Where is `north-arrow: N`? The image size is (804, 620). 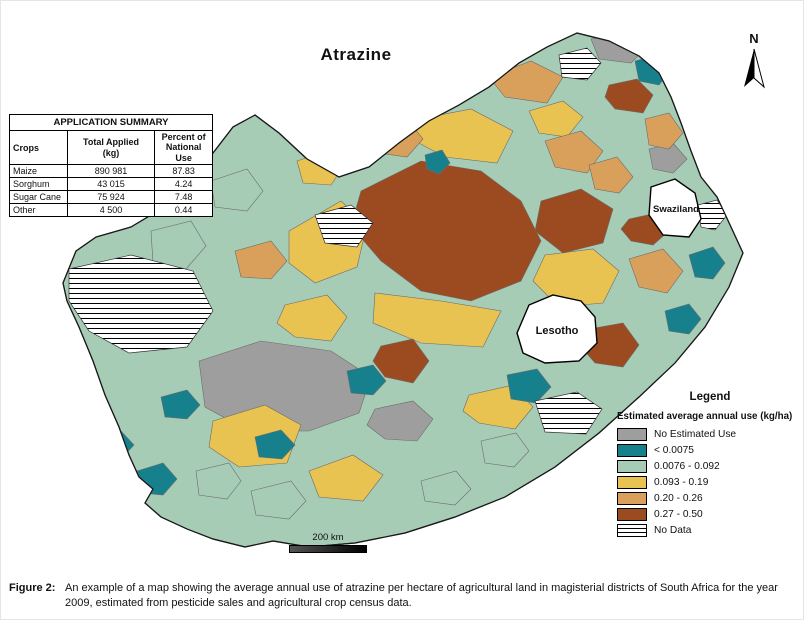
north-arrow: N is located at coordinates (754, 63).